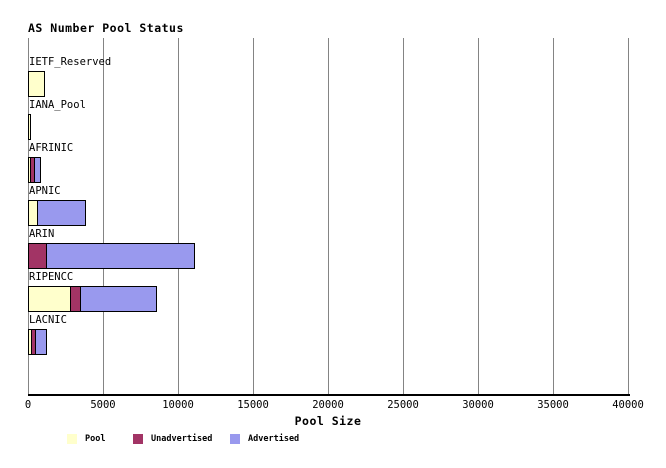 This screenshot has height=468, width=666. I want to click on legend-swatch-advertised, so click(235, 439).